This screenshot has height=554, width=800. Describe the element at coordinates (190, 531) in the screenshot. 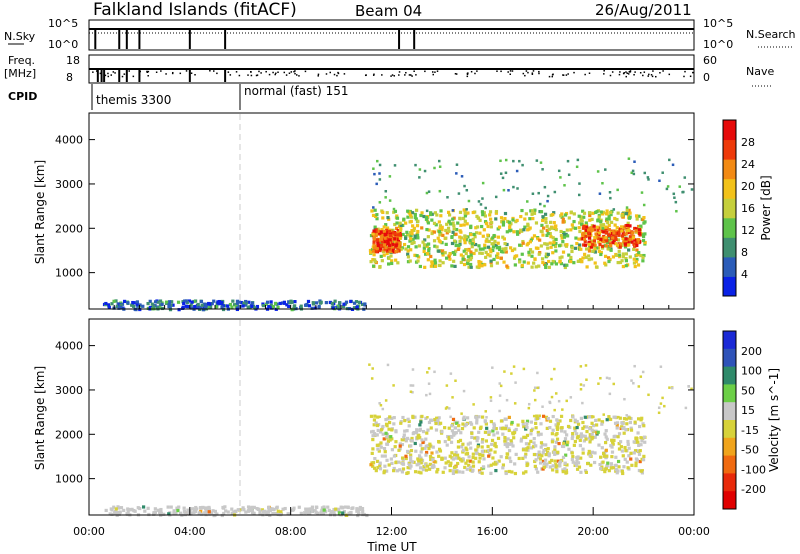

I see `xtick-label: 04:00` at that location.